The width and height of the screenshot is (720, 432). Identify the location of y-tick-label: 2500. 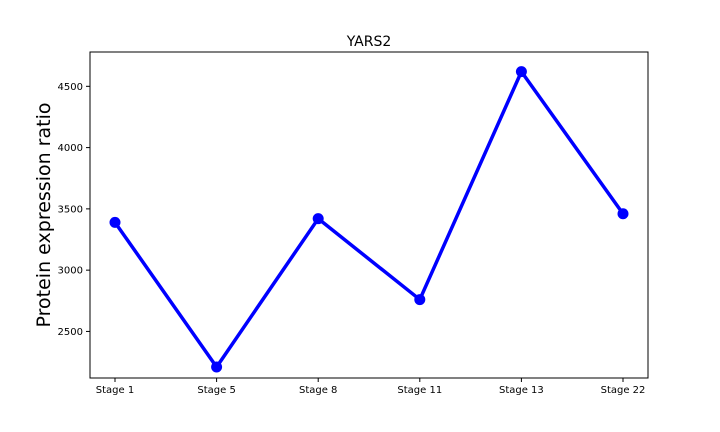
(70, 332).